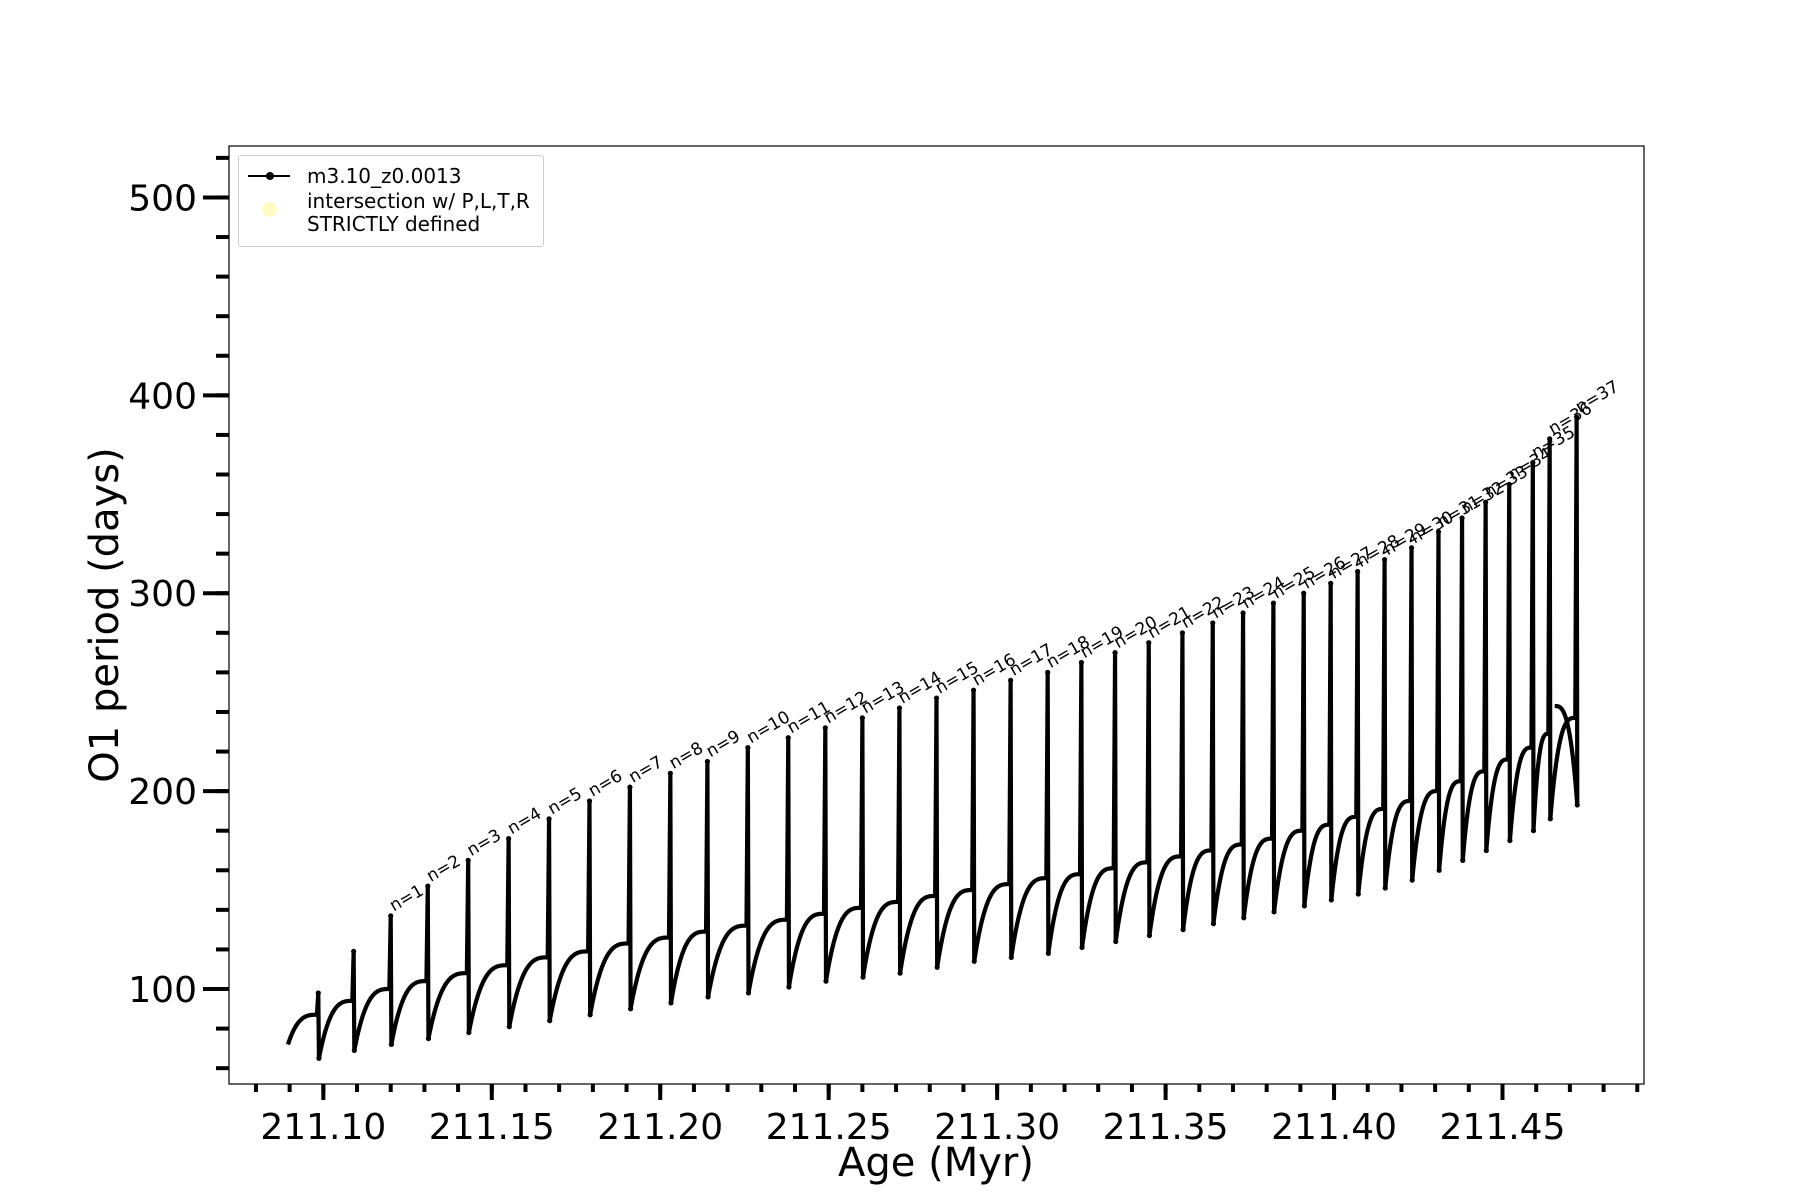 The height and width of the screenshot is (1200, 1800). What do you see at coordinates (1166, 1127) in the screenshot?
I see `x-tick-label: 211.35` at bounding box center [1166, 1127].